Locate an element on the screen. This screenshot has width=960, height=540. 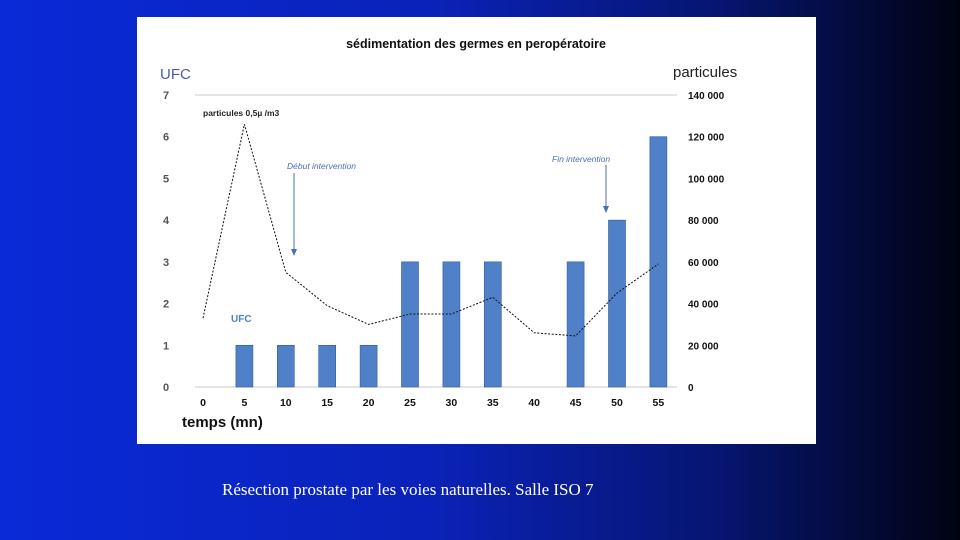
y-left-tick-label: 0 is located at coordinates (166, 388).